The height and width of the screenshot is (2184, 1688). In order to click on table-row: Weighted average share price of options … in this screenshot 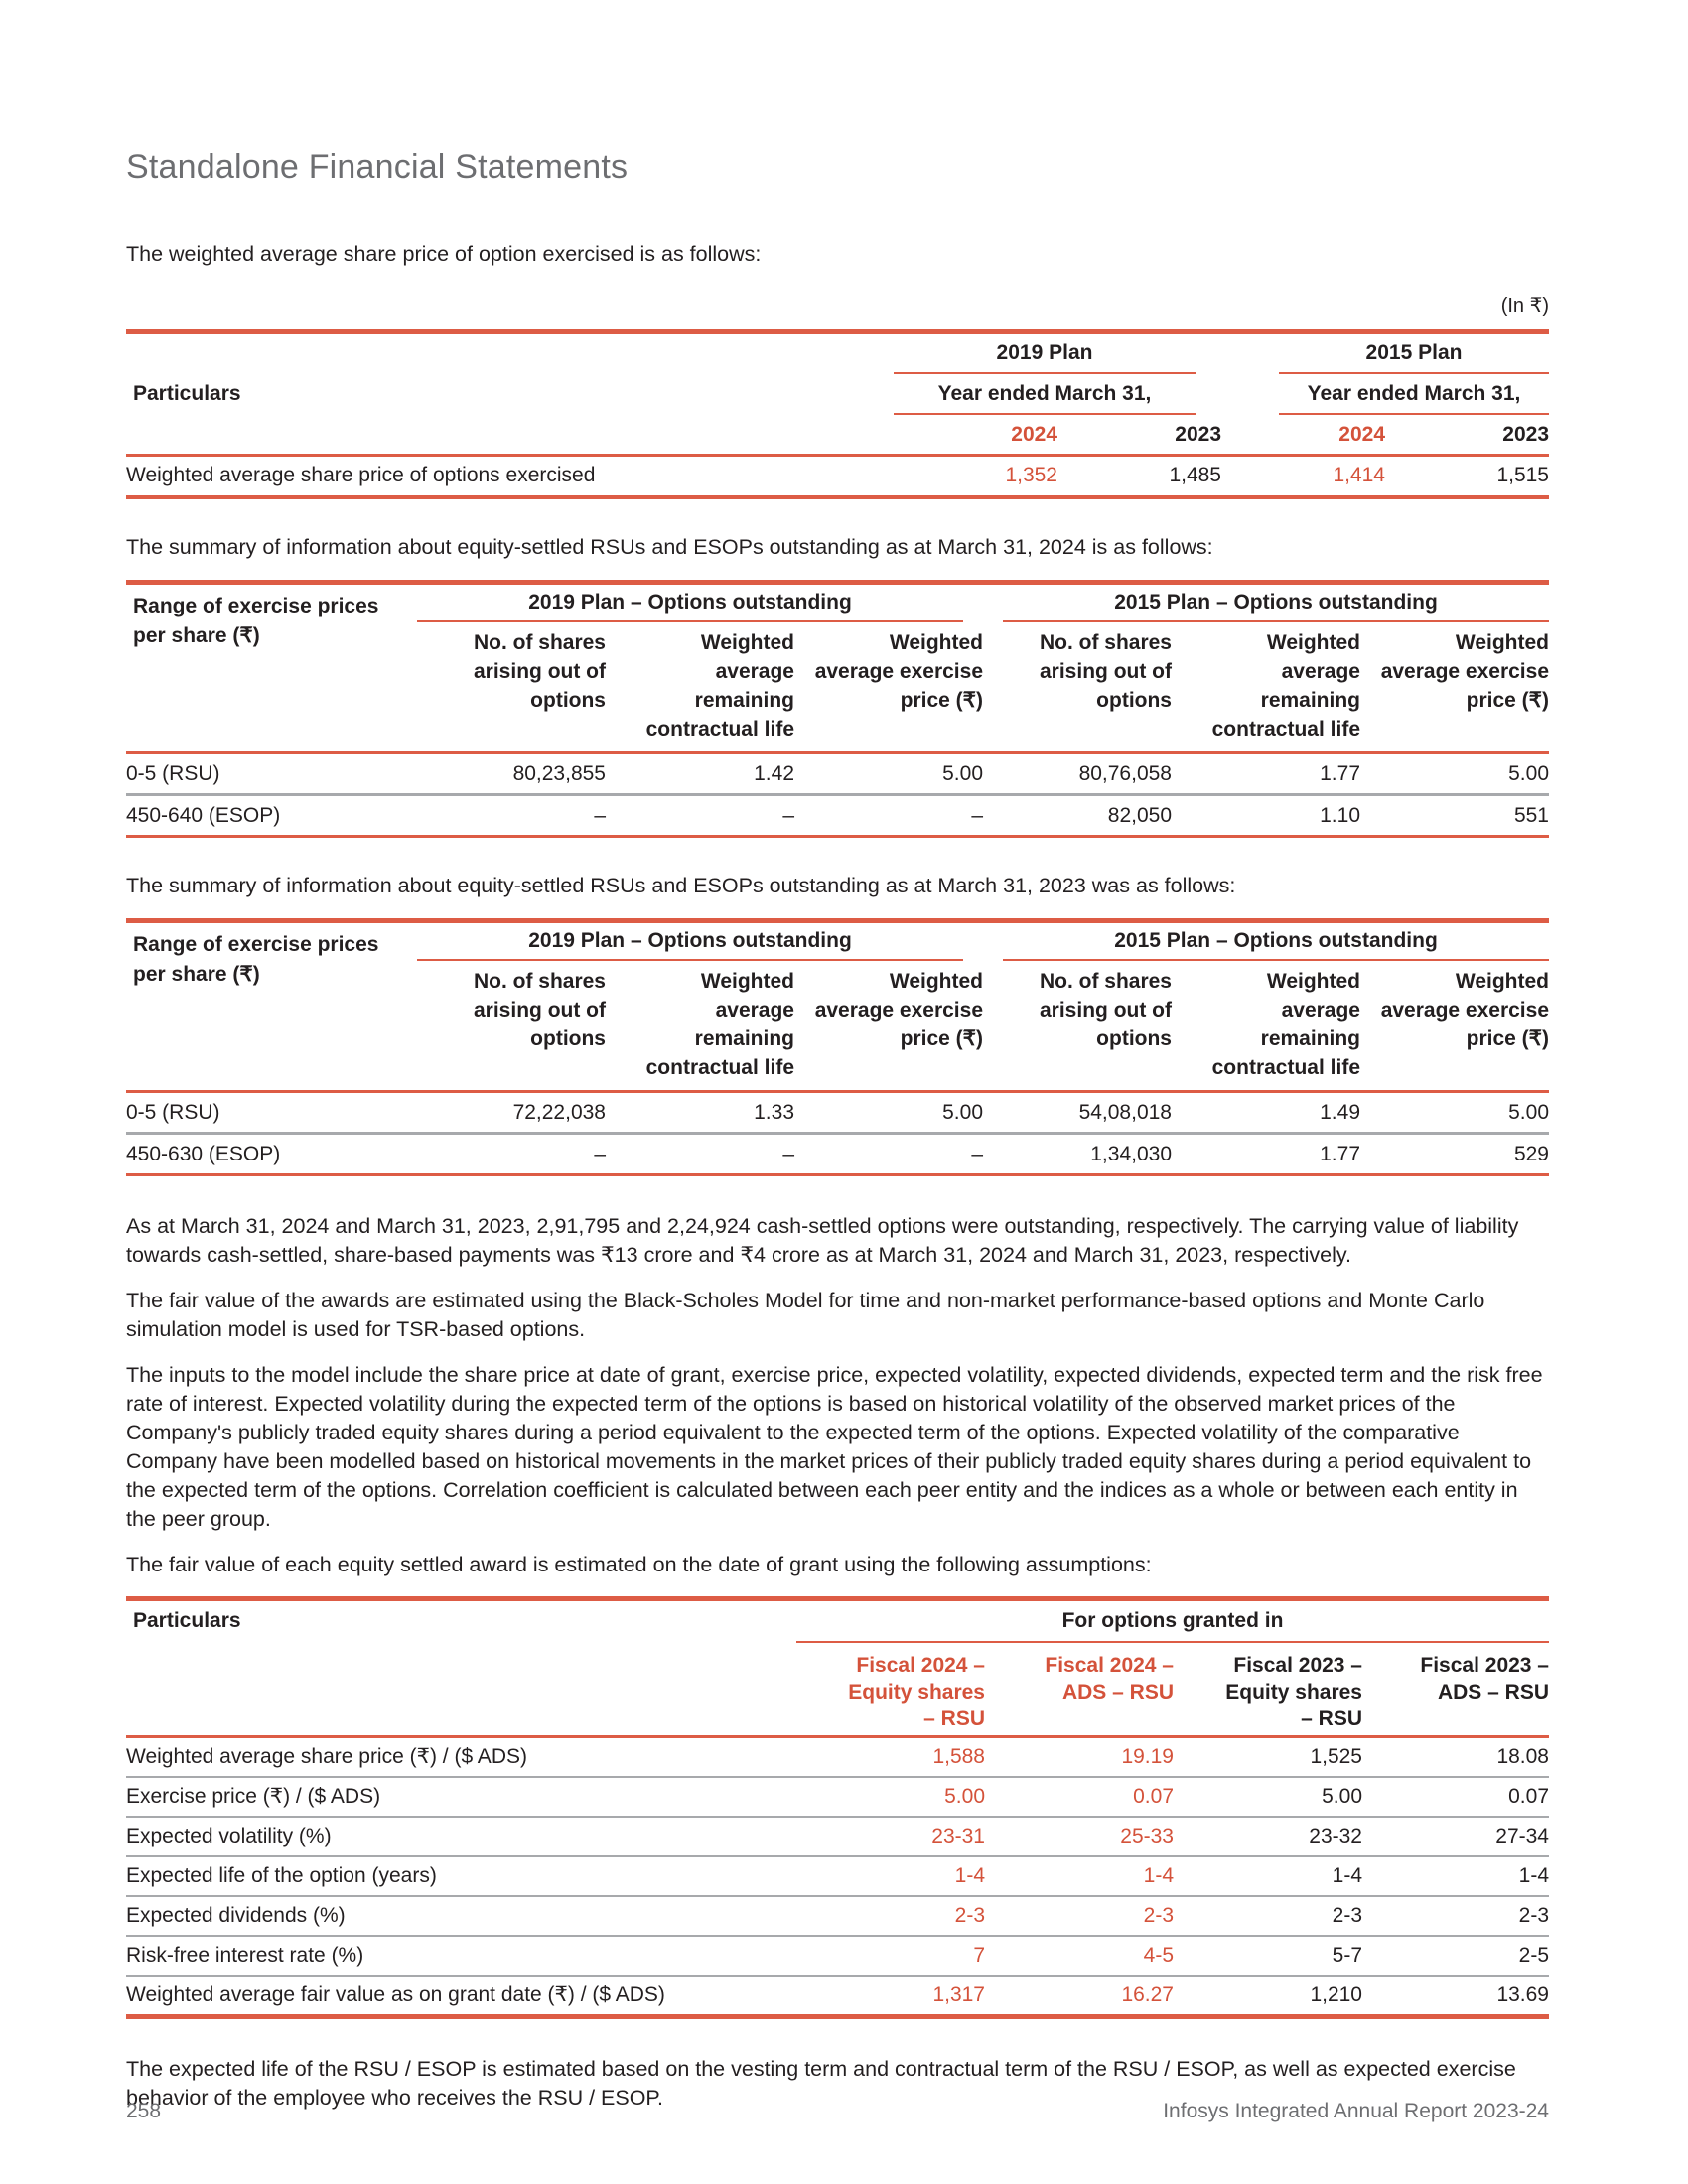, I will do `click(837, 476)`.